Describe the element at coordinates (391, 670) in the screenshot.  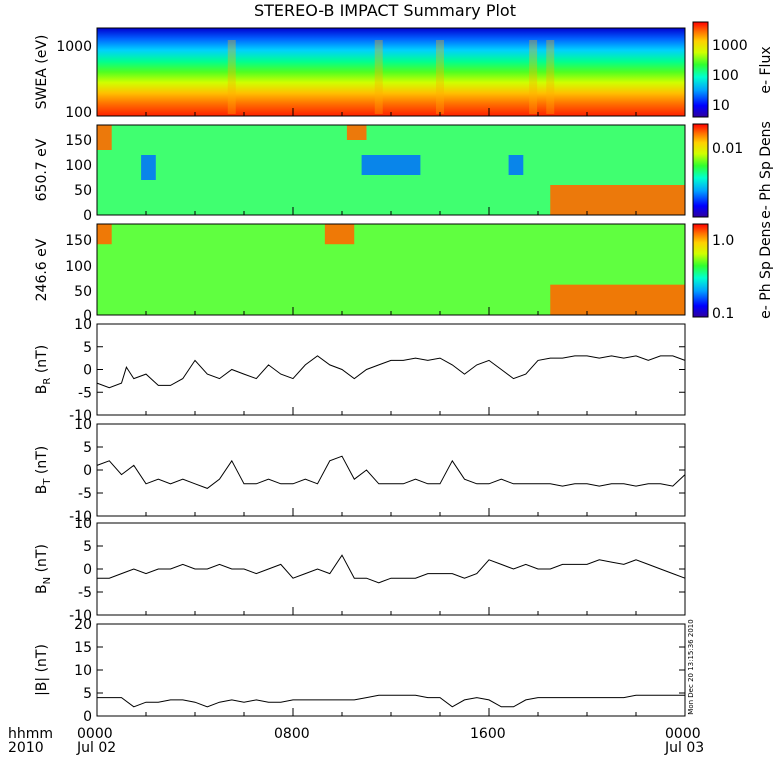
I see `bmag-frame` at that location.